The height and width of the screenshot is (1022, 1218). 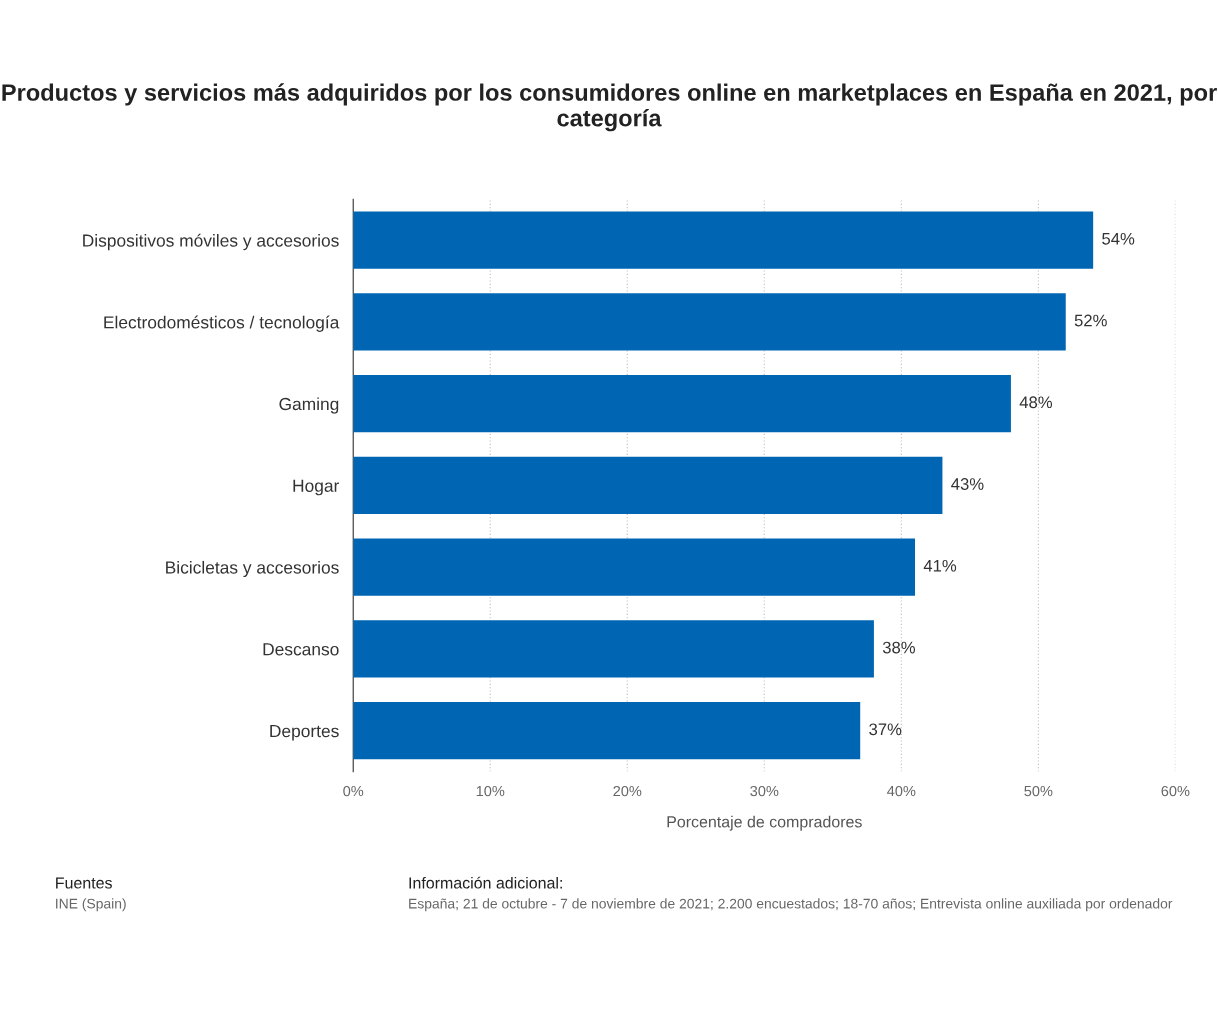 I want to click on y-tick-label: Descanso, so click(x=301, y=649).